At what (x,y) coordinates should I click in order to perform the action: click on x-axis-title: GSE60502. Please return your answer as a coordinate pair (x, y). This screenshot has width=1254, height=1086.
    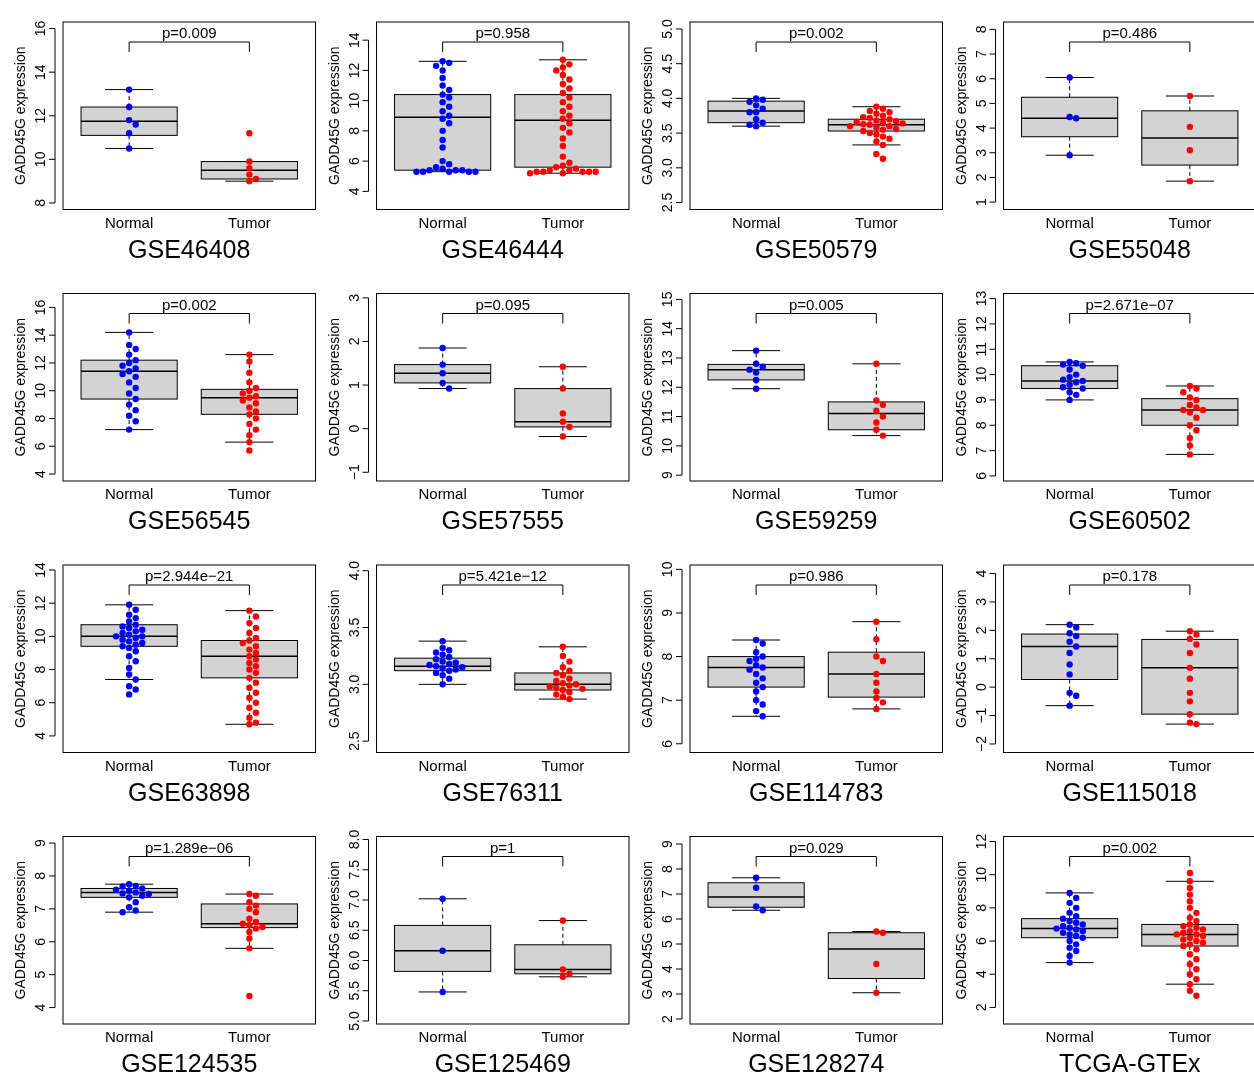
    Looking at the image, I should click on (1129, 520).